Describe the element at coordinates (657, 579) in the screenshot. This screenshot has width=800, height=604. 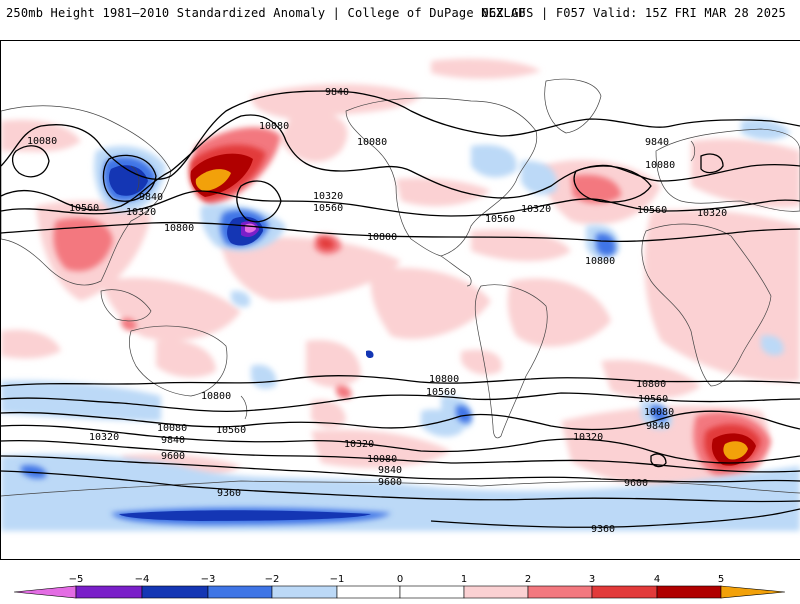
I see `colorbar-tick: 4` at that location.